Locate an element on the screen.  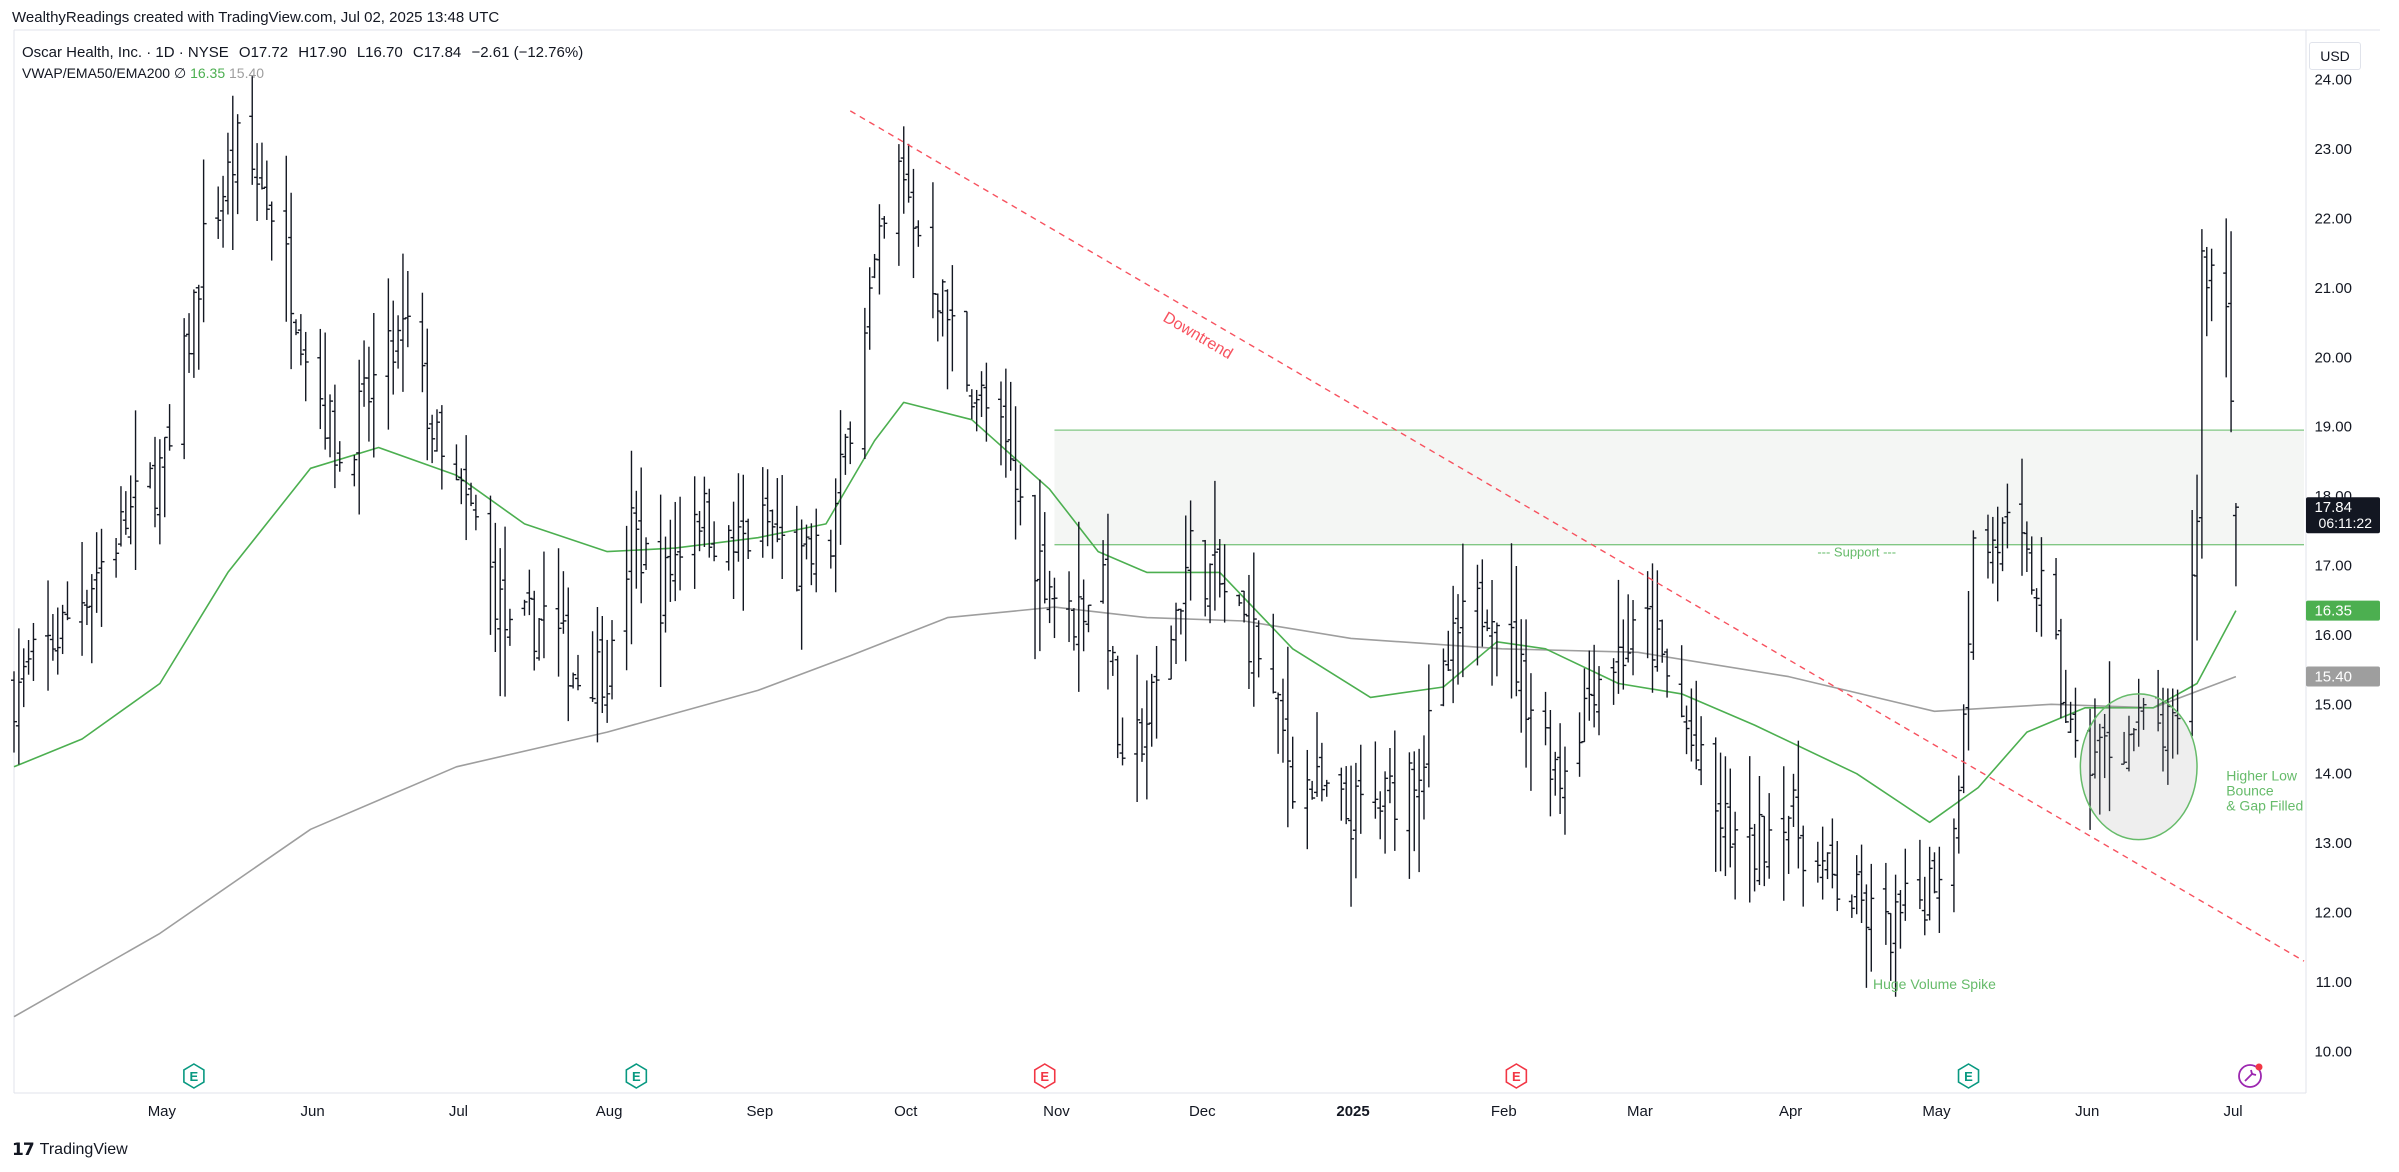
currency-button: USD is located at coordinates (2335, 56).